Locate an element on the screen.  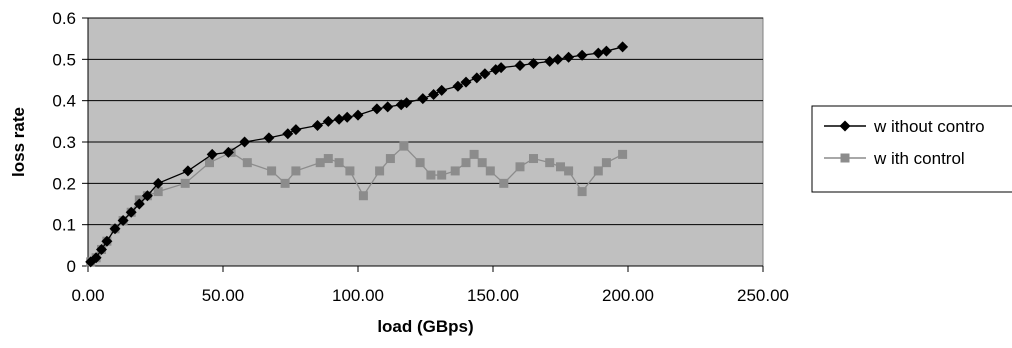
y-tick-label: 0.3 is located at coordinates (64, 142).